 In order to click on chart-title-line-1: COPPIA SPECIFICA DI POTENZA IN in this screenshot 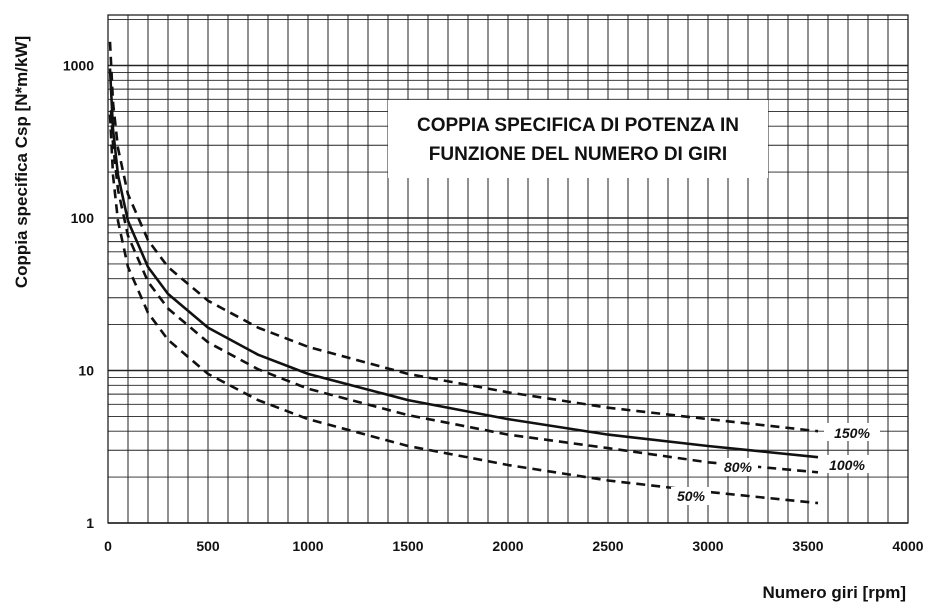, I will do `click(578, 125)`.